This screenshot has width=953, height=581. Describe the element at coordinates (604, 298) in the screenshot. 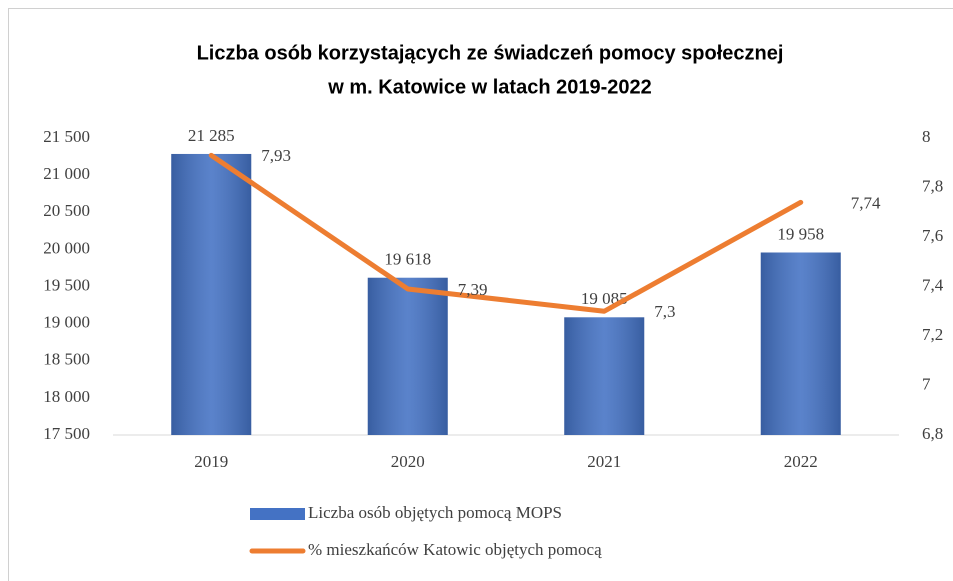

I see `bar-value-label: 19 085` at that location.